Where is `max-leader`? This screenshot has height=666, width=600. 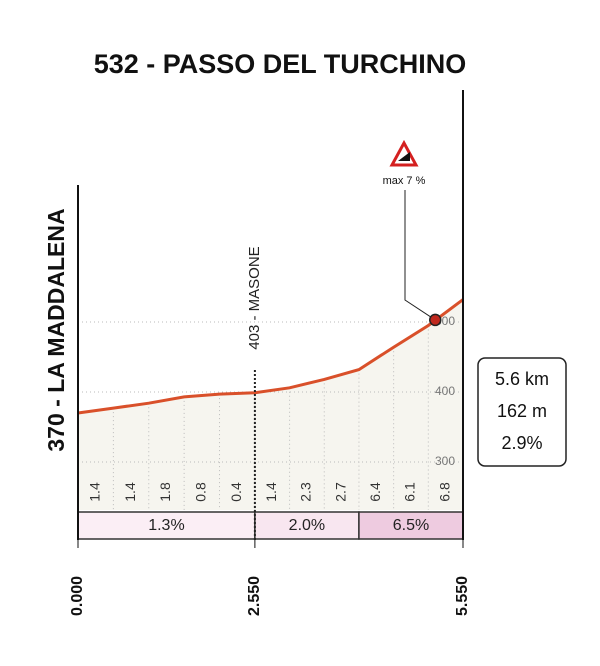 max-leader is located at coordinates (420, 255).